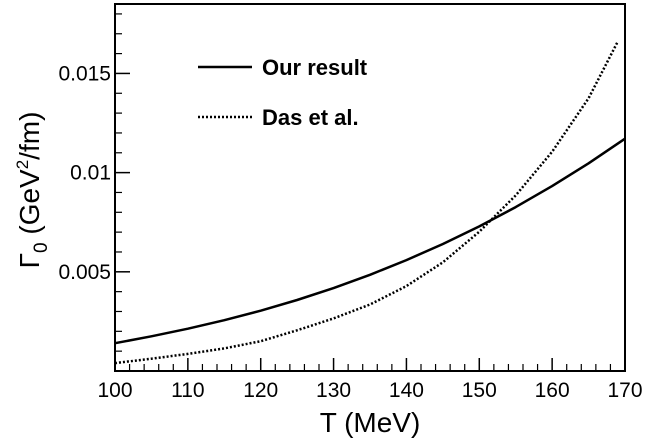 The width and height of the screenshot is (660, 442). What do you see at coordinates (552, 390) in the screenshot?
I see `x-tick-label: 160` at bounding box center [552, 390].